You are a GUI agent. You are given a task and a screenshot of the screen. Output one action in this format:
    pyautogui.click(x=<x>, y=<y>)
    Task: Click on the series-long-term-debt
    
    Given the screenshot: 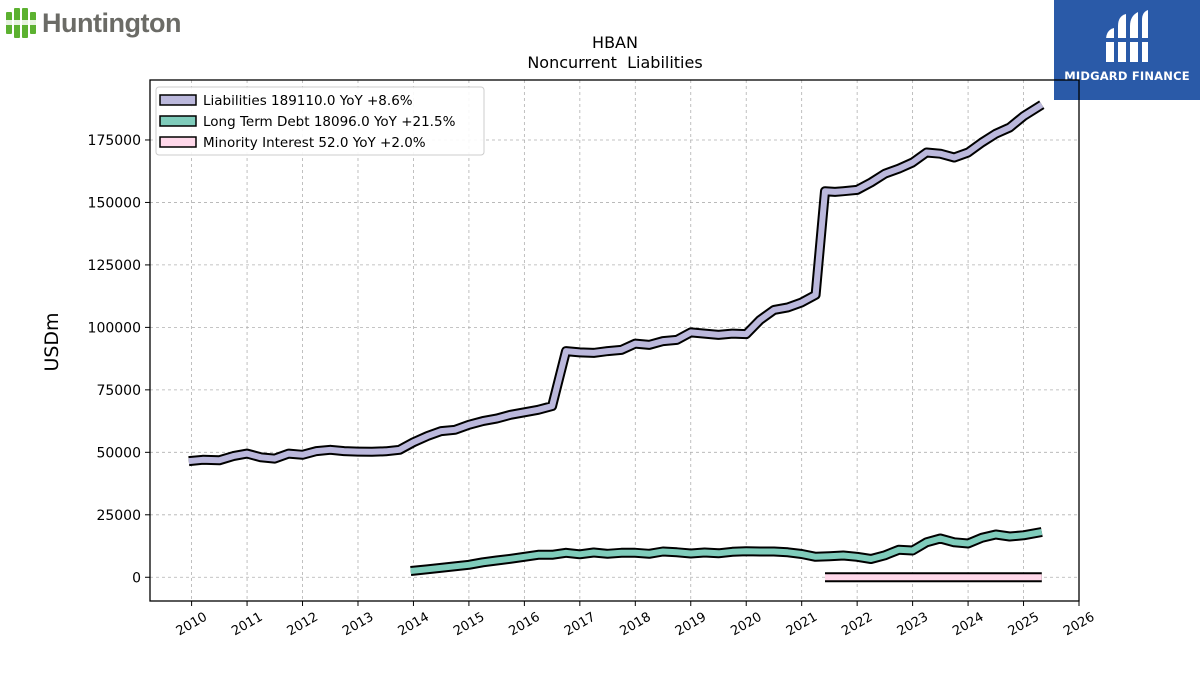 What is the action you would take?
    pyautogui.click(x=726, y=551)
    